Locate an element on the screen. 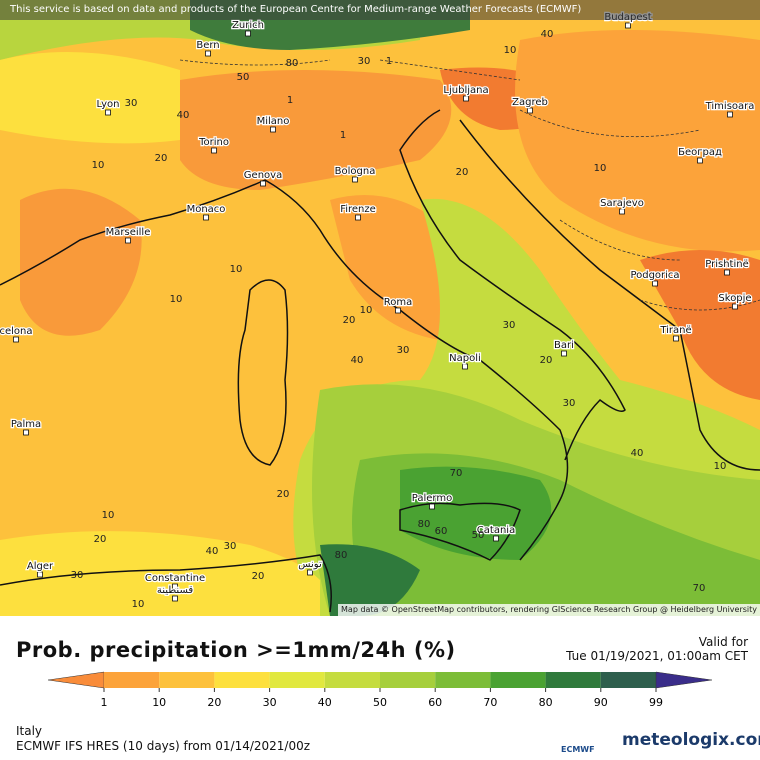  city-label: Palma is located at coordinates (26, 424).